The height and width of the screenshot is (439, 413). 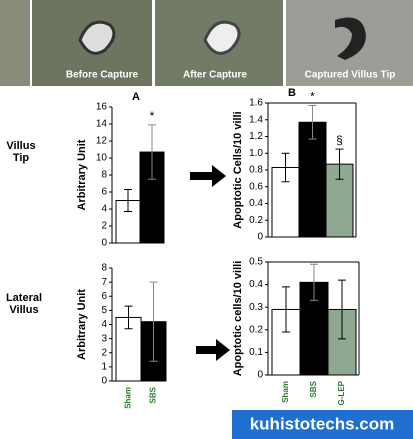 I want to click on panel-label: A, so click(x=136, y=97).